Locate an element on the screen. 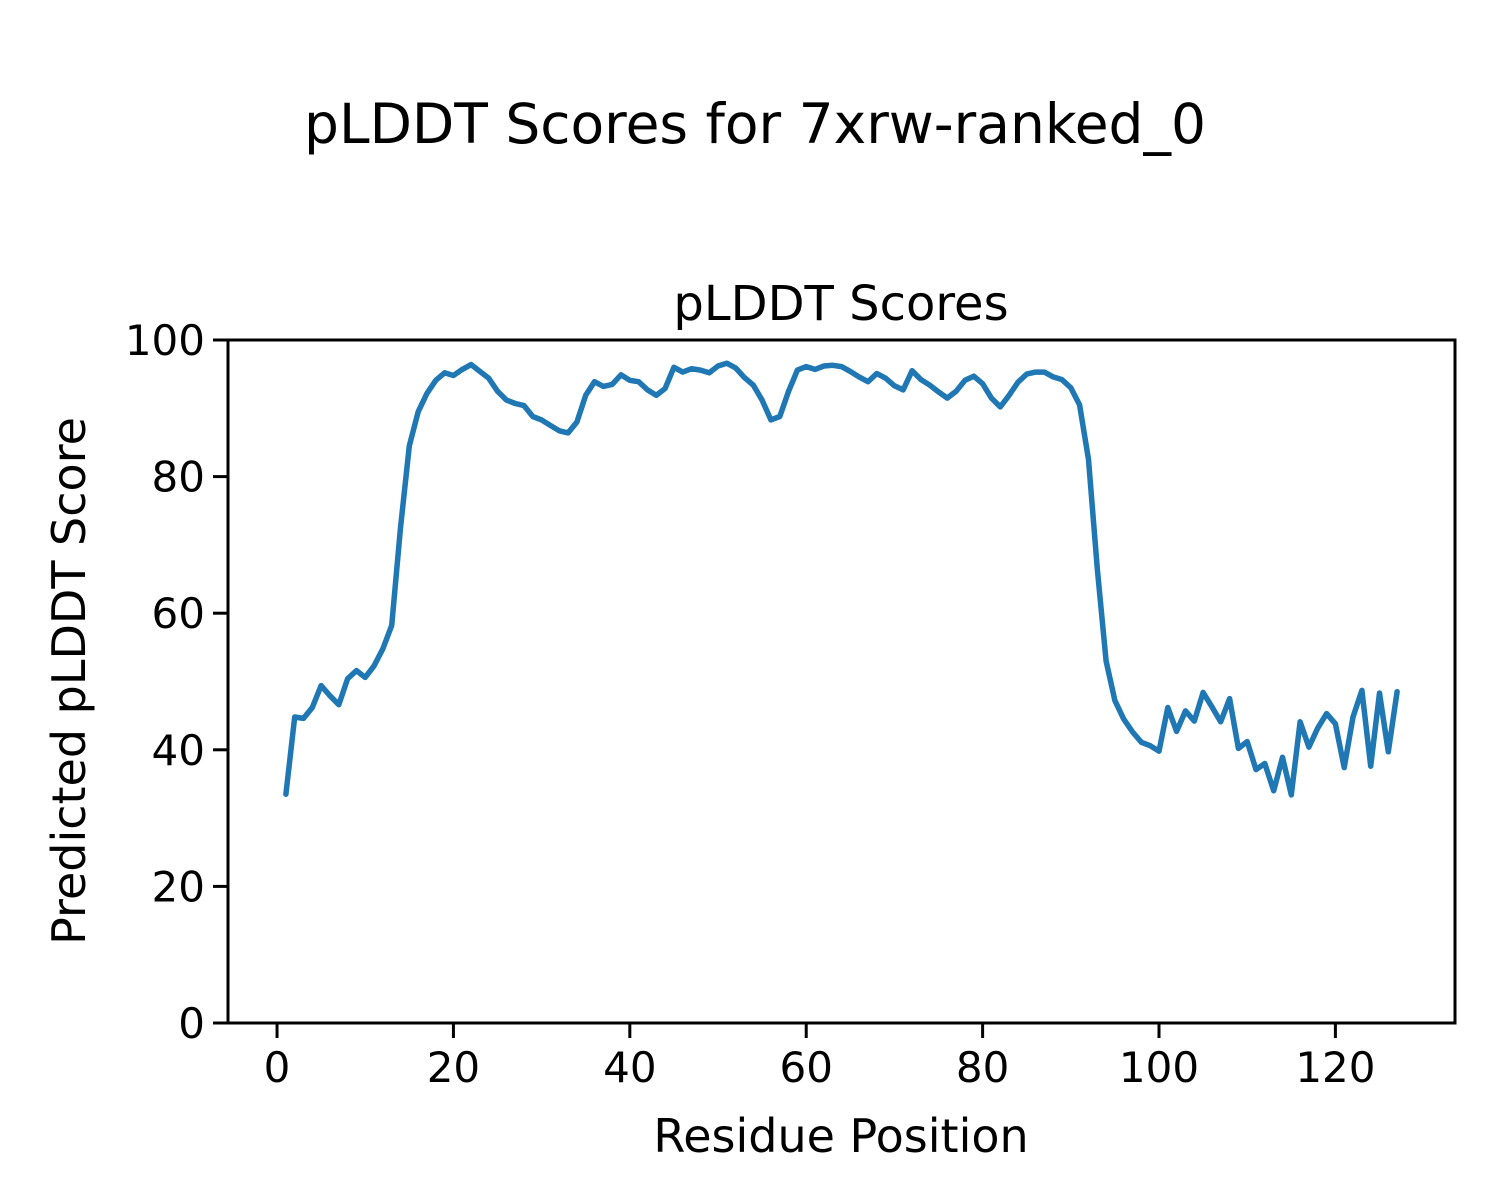 This screenshot has height=1200, width=1500. figure-title: pLDDT Scores for 7xrw-ranked_0 is located at coordinates (755, 124).